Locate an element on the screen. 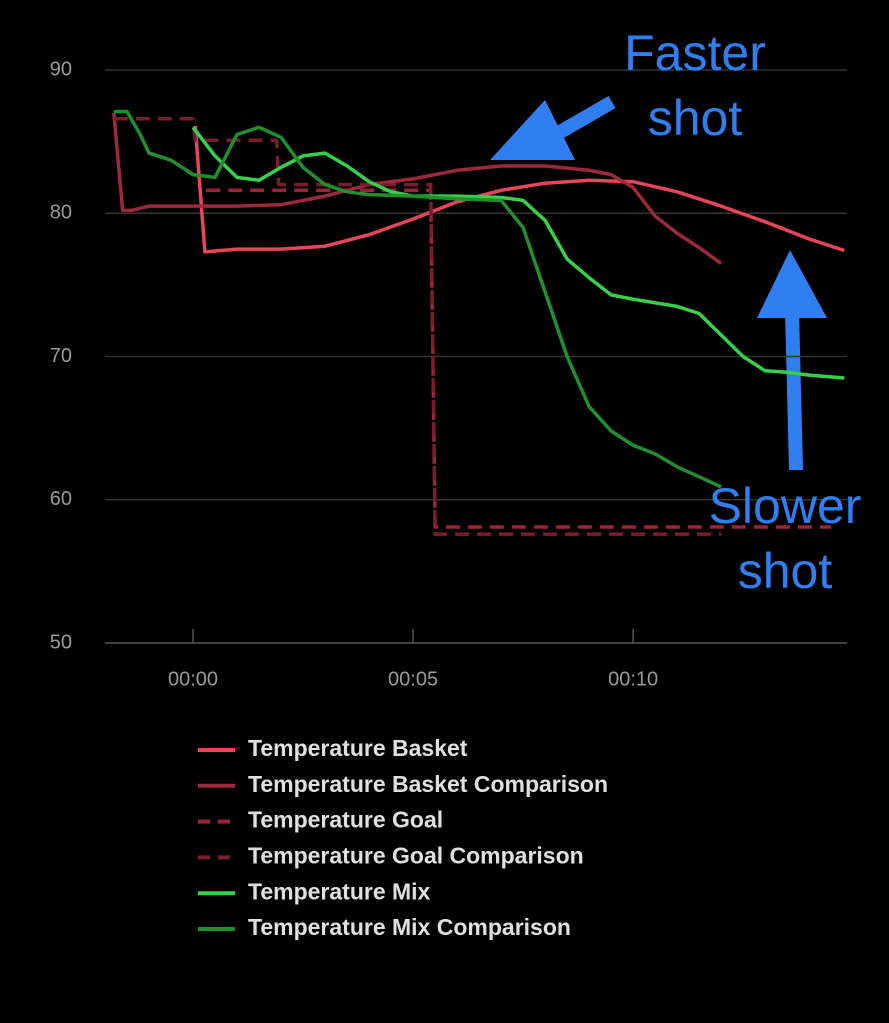 This screenshot has width=889, height=1023. annotation: Slower is located at coordinates (785, 506).